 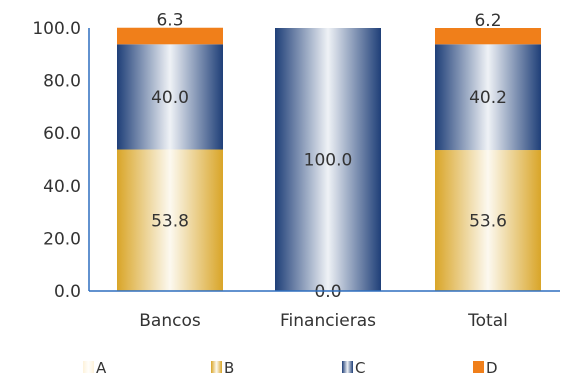 What do you see at coordinates (67, 292) in the screenshot?
I see `y-tick-label: 0.0` at bounding box center [67, 292].